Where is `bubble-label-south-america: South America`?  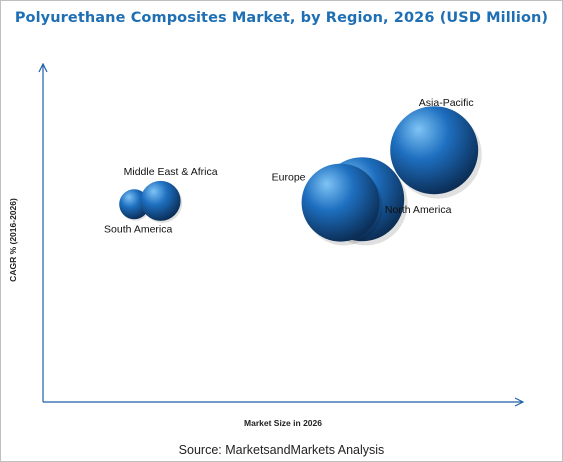
bubble-label-south-america: South America is located at coordinates (138, 229).